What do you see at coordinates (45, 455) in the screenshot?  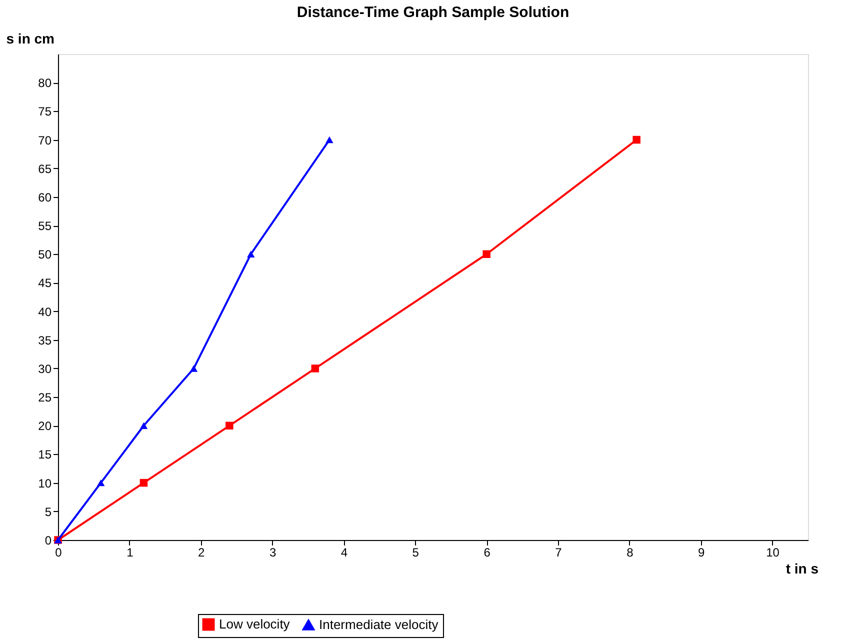 I see `y-tick-label: 15` at bounding box center [45, 455].